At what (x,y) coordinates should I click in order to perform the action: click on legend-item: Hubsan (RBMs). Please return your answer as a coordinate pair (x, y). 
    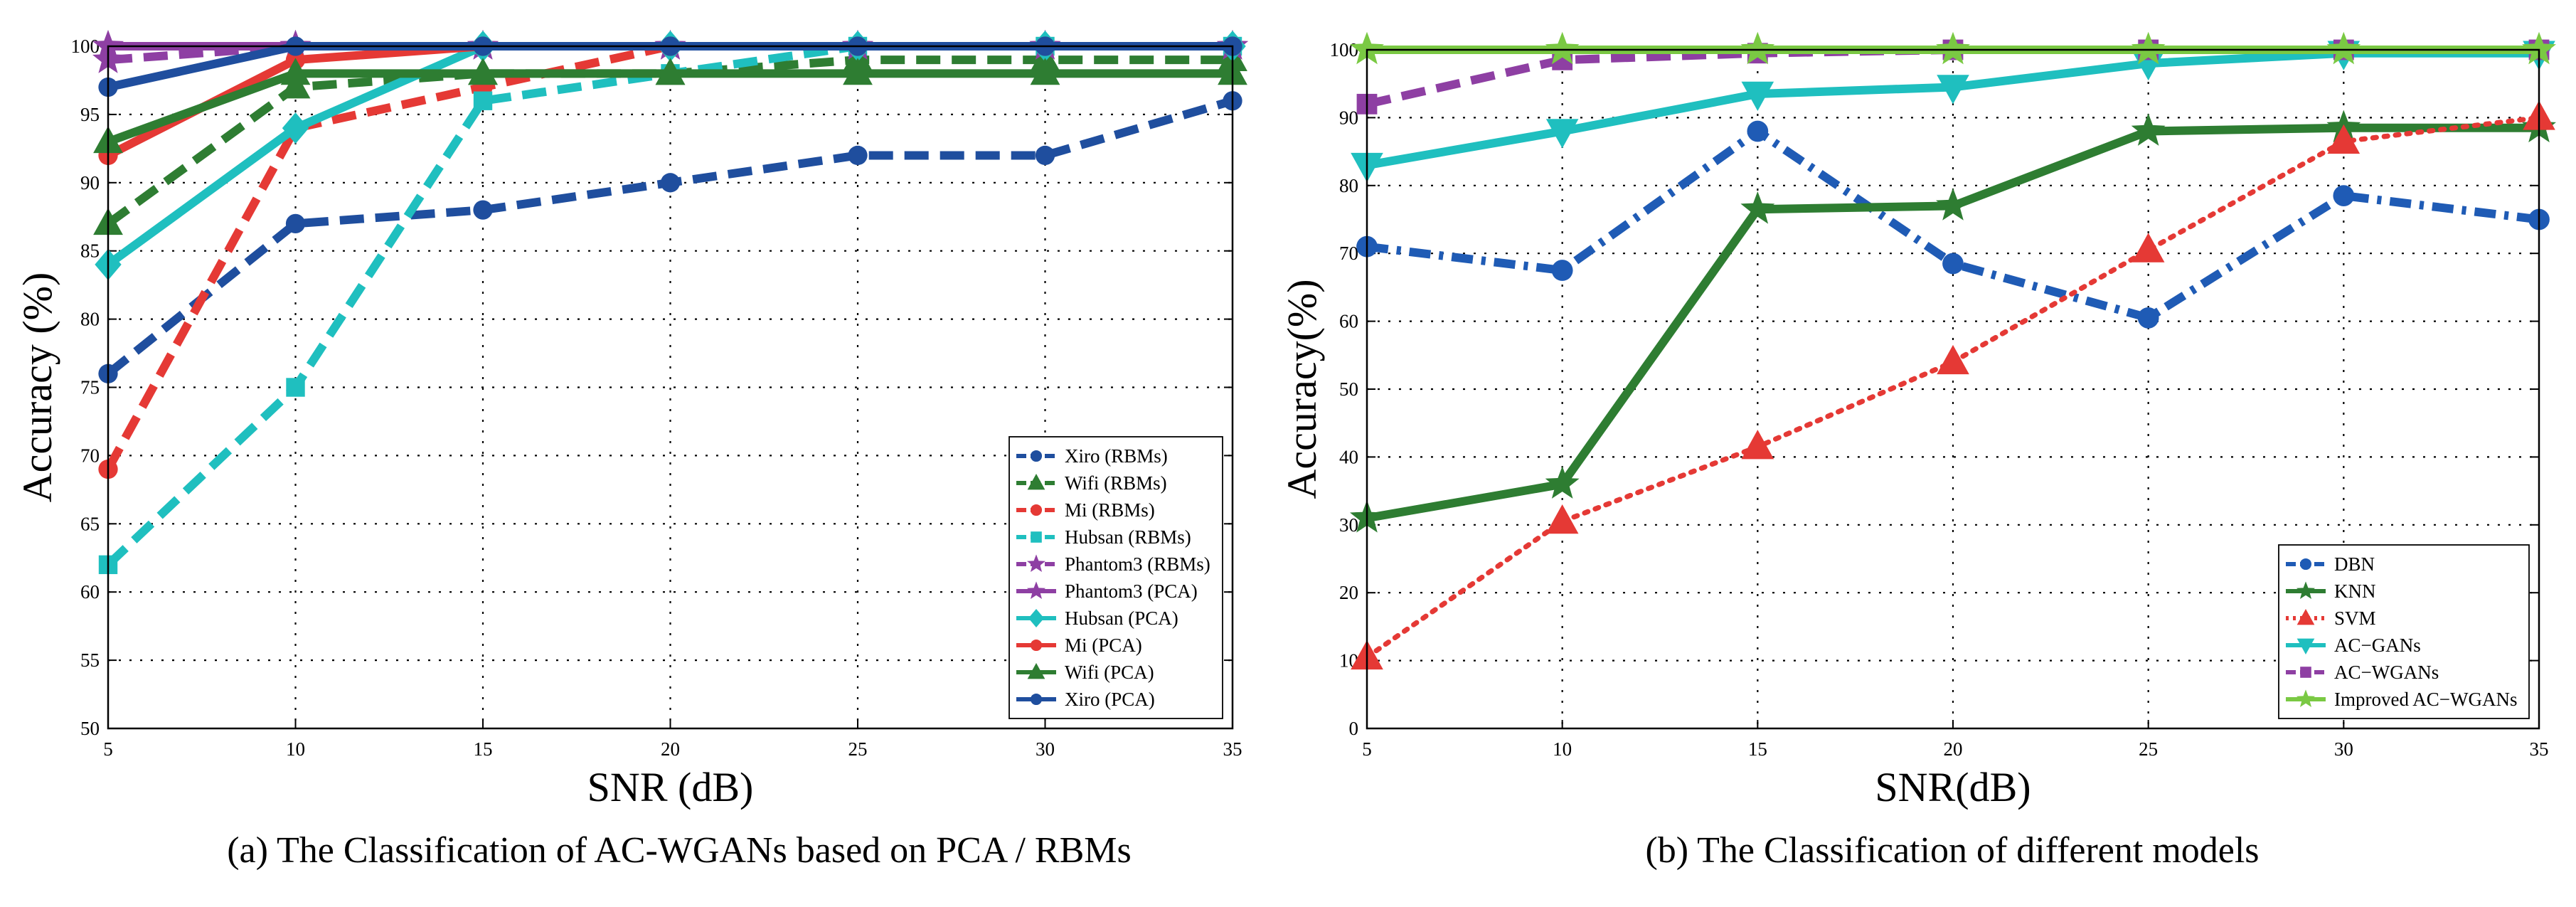
    Looking at the image, I should click on (1103, 537).